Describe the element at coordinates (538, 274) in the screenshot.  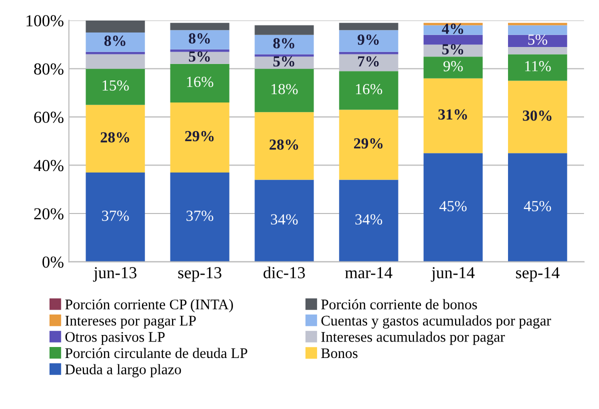
I see `x-tick-label: sep-14` at that location.